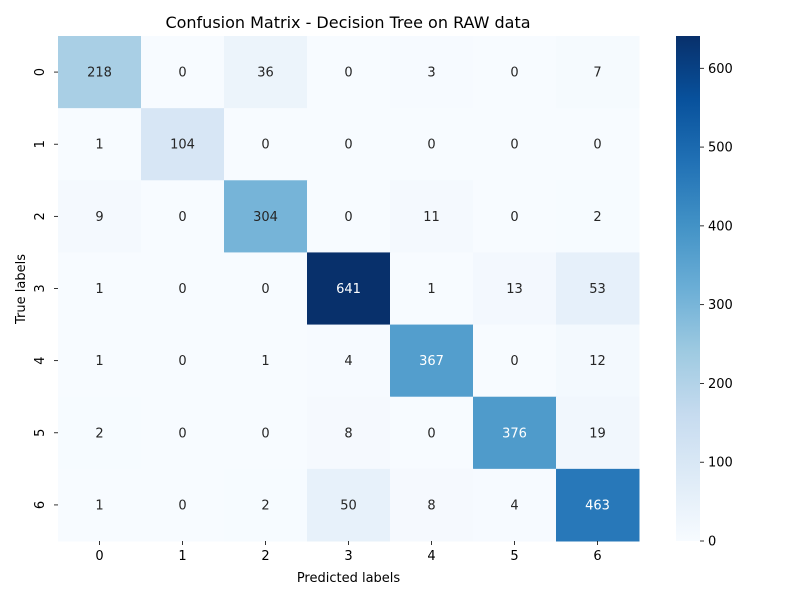  What do you see at coordinates (720, 226) in the screenshot?
I see `colorbar-tick-label: 400` at bounding box center [720, 226].